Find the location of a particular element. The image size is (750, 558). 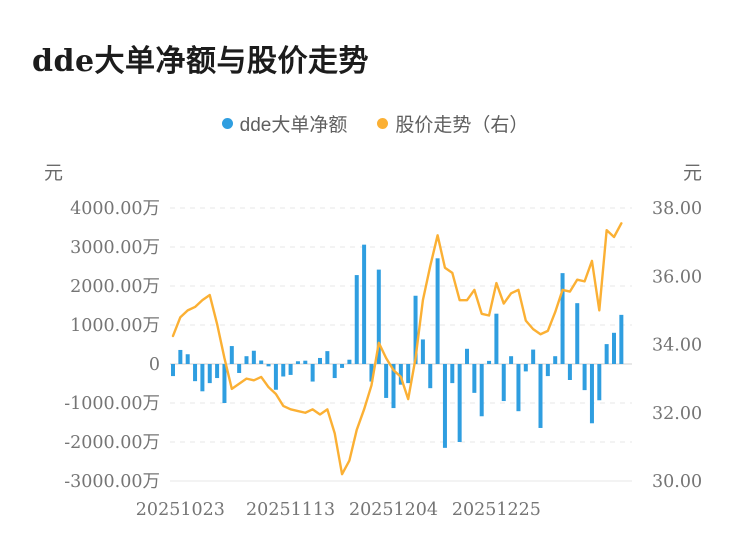

x-axis-tick: 20251204 is located at coordinates (393, 510).